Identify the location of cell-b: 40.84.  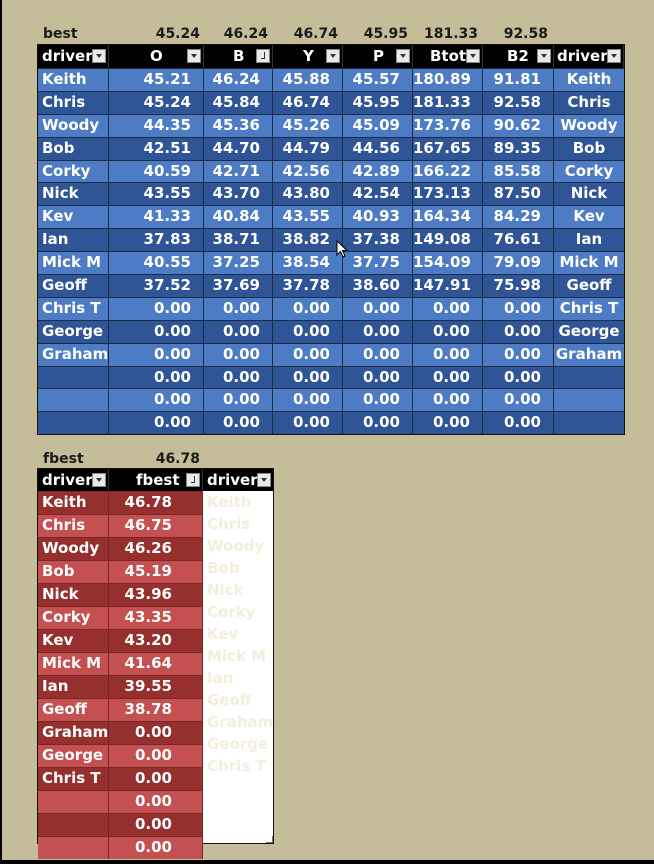
(238, 217).